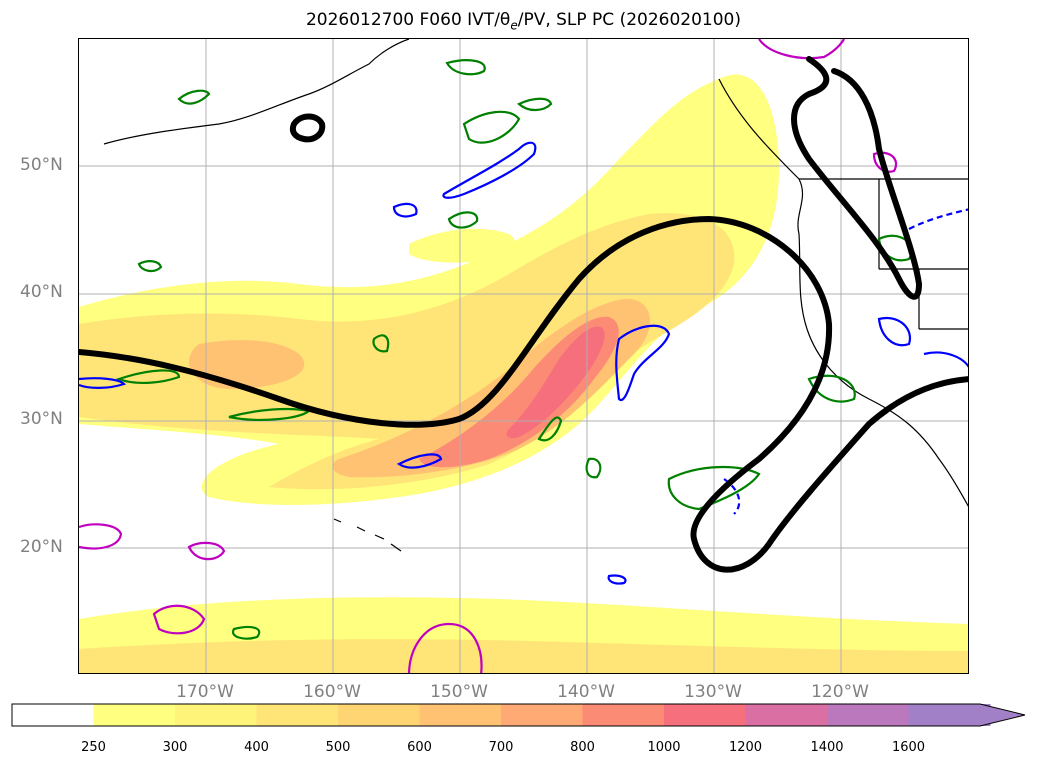 The width and height of the screenshot is (1047, 767). I want to click on lon-label-170w: 170°W, so click(205, 692).